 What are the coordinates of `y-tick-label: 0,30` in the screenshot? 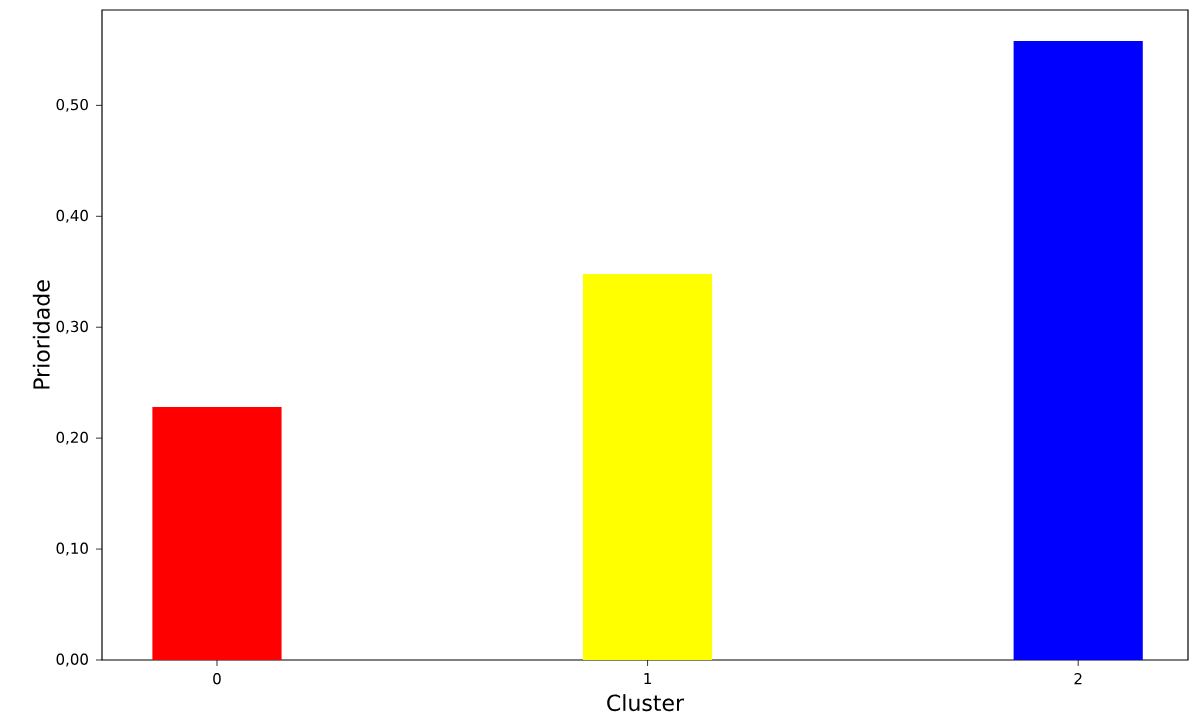 It's located at (72, 327).